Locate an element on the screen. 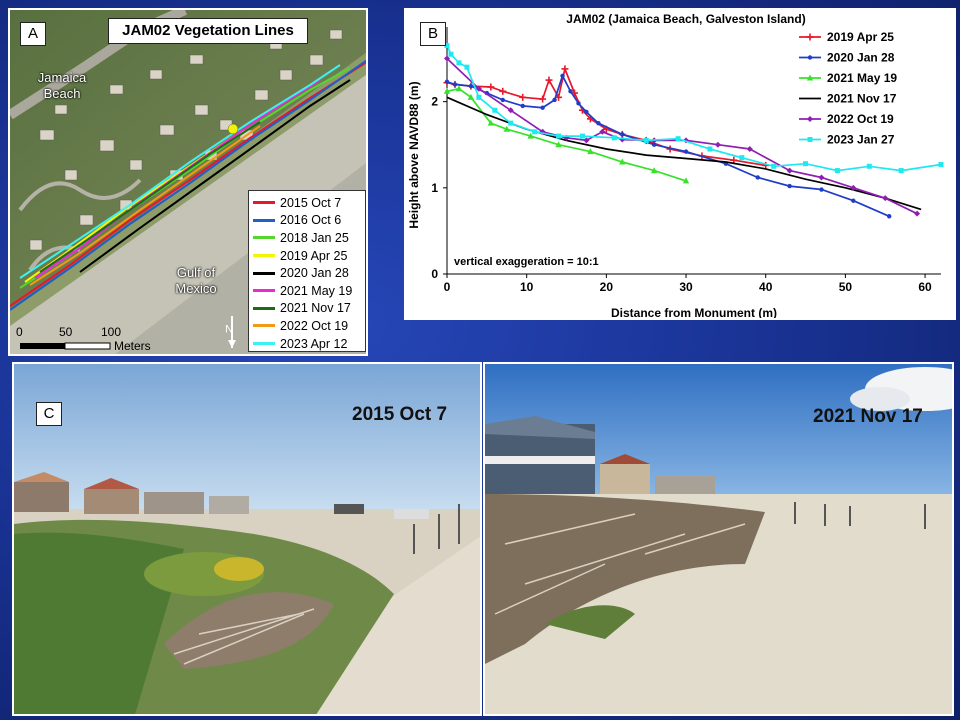 The image size is (960, 720). photo-date-right: 2021 Nov 17 is located at coordinates (868, 416).